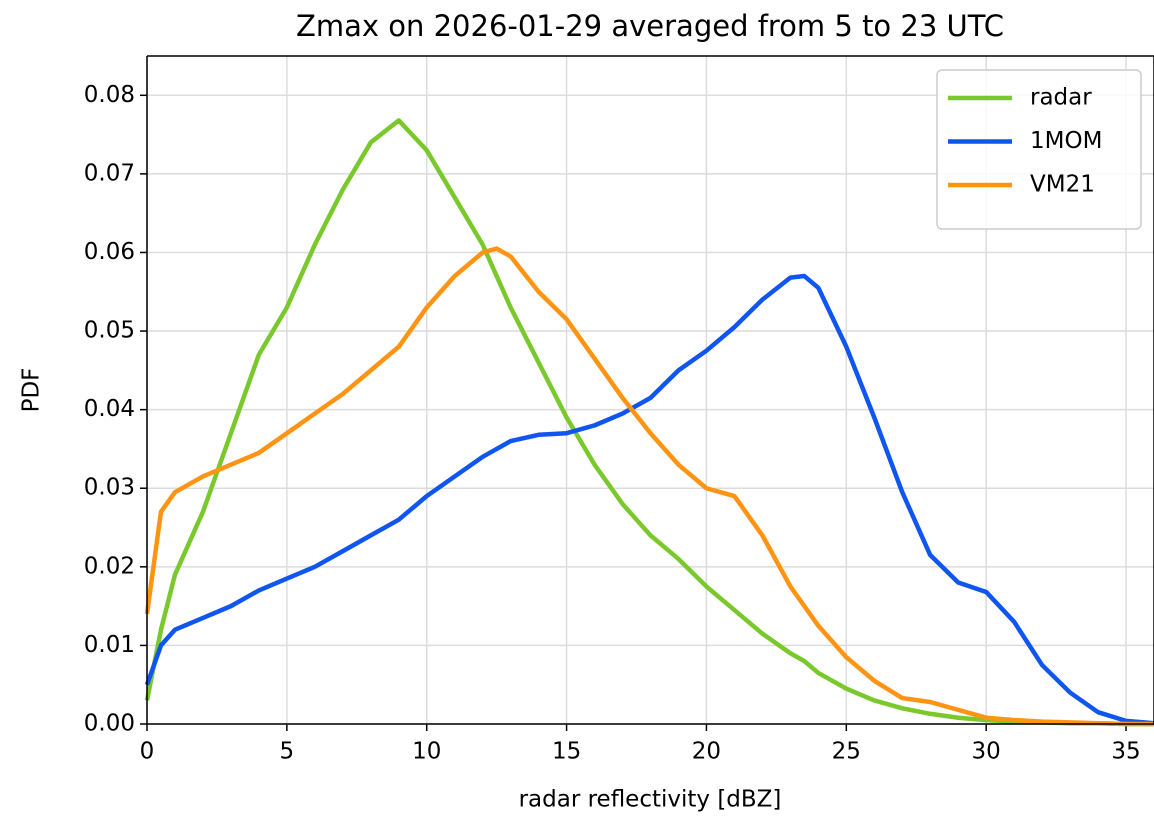  I want to click on x-tick-label: 20, so click(706, 752).